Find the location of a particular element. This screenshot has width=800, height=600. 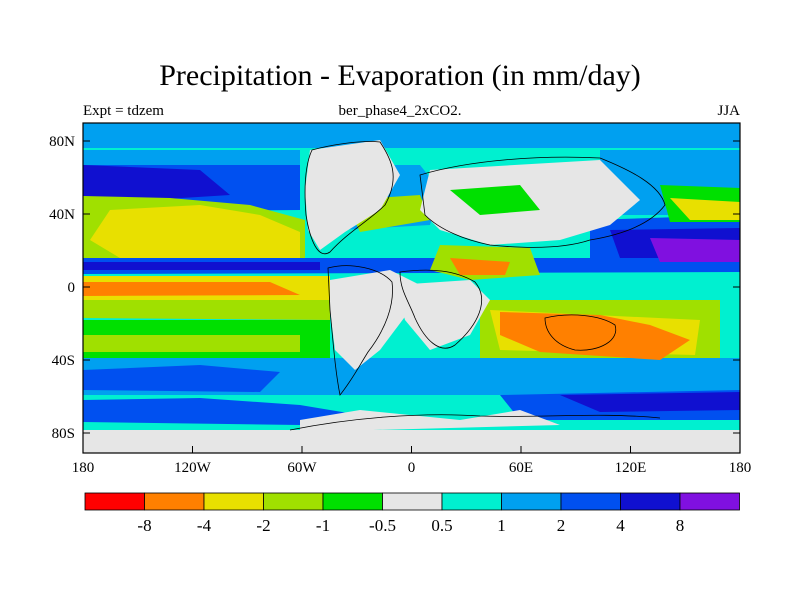

x-tick-label: 0 is located at coordinates (412, 468).